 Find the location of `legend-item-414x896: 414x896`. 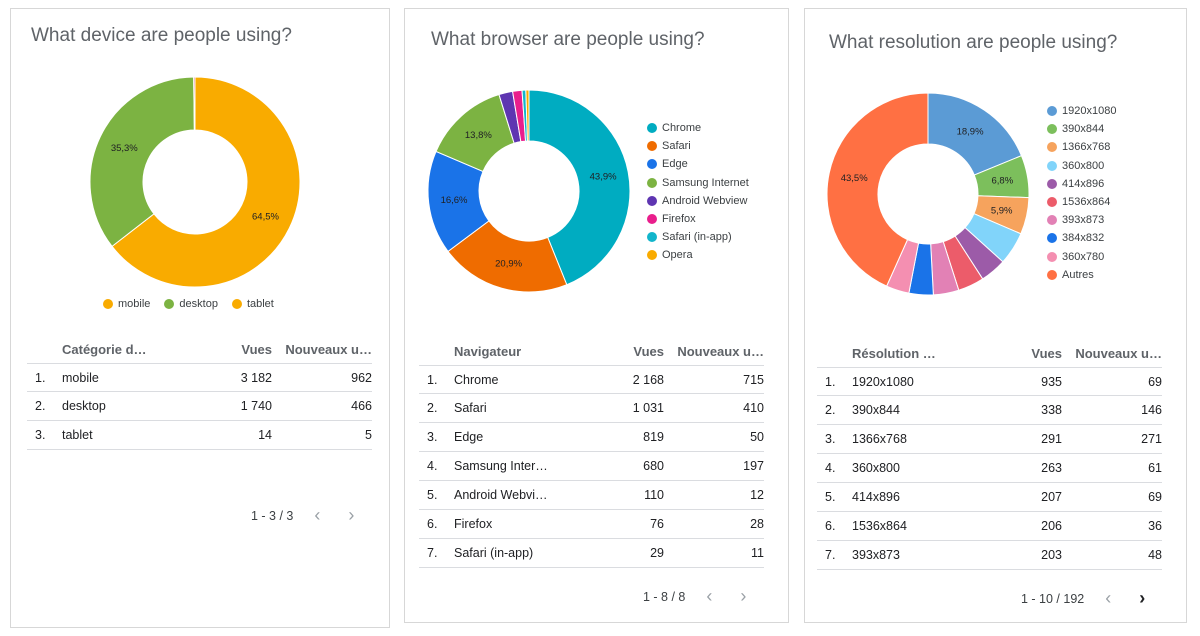

legend-item-414x896: 414x896 is located at coordinates (1081, 184).